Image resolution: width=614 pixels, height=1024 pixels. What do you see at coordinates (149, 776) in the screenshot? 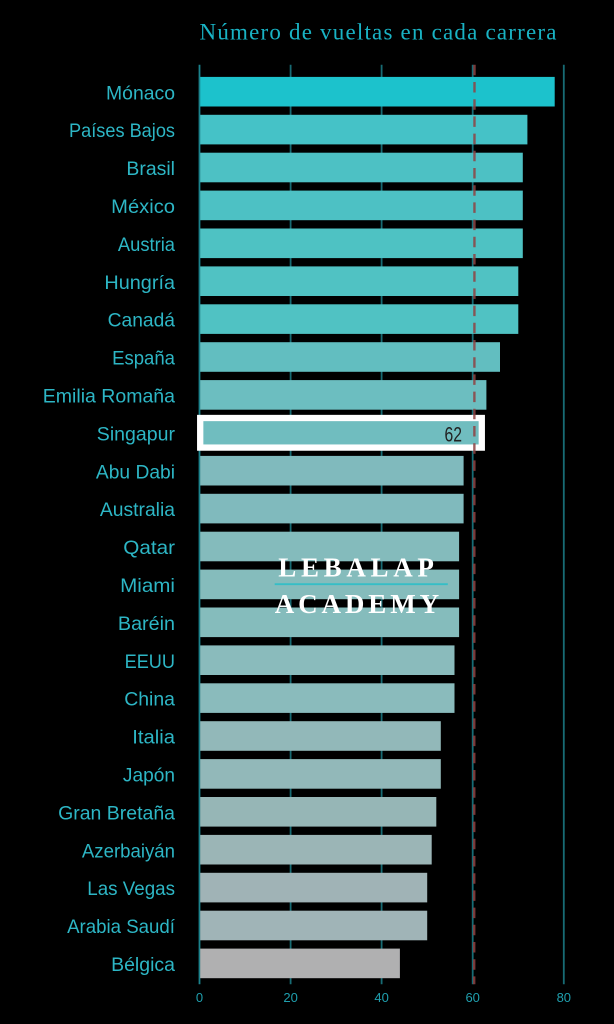
I see `svg-text: Japón` at bounding box center [149, 776].